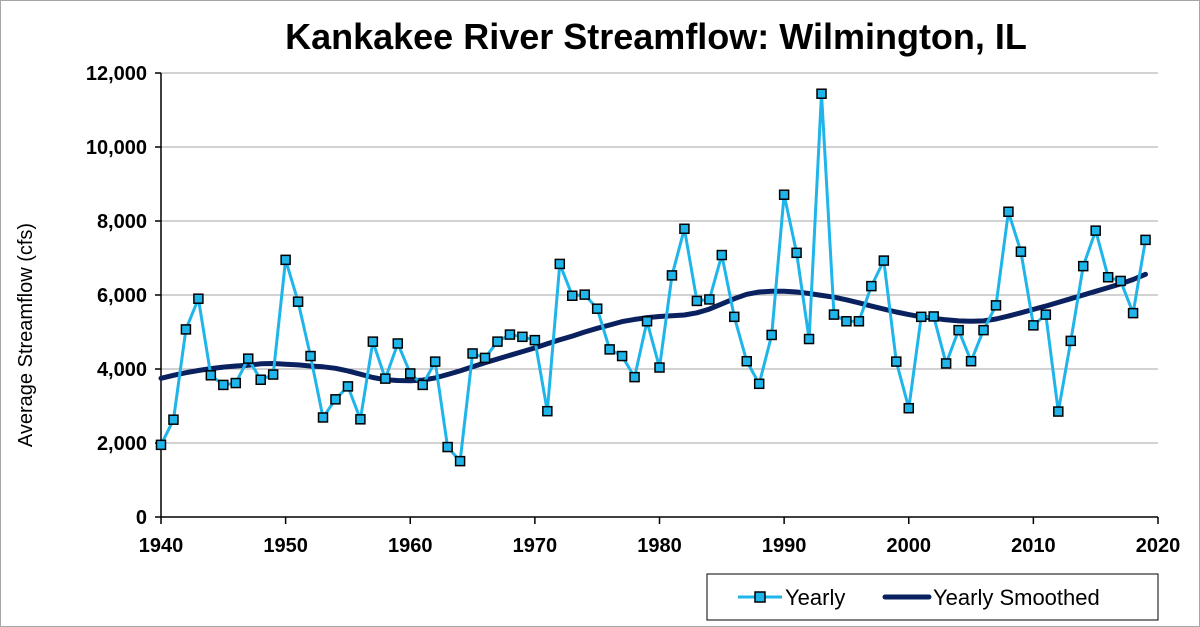 This screenshot has height=627, width=1200. I want to click on x-axis-tick-labels: 1940 1950 1960 1970 1980 1990 2000 2010 2020, so click(660, 546).